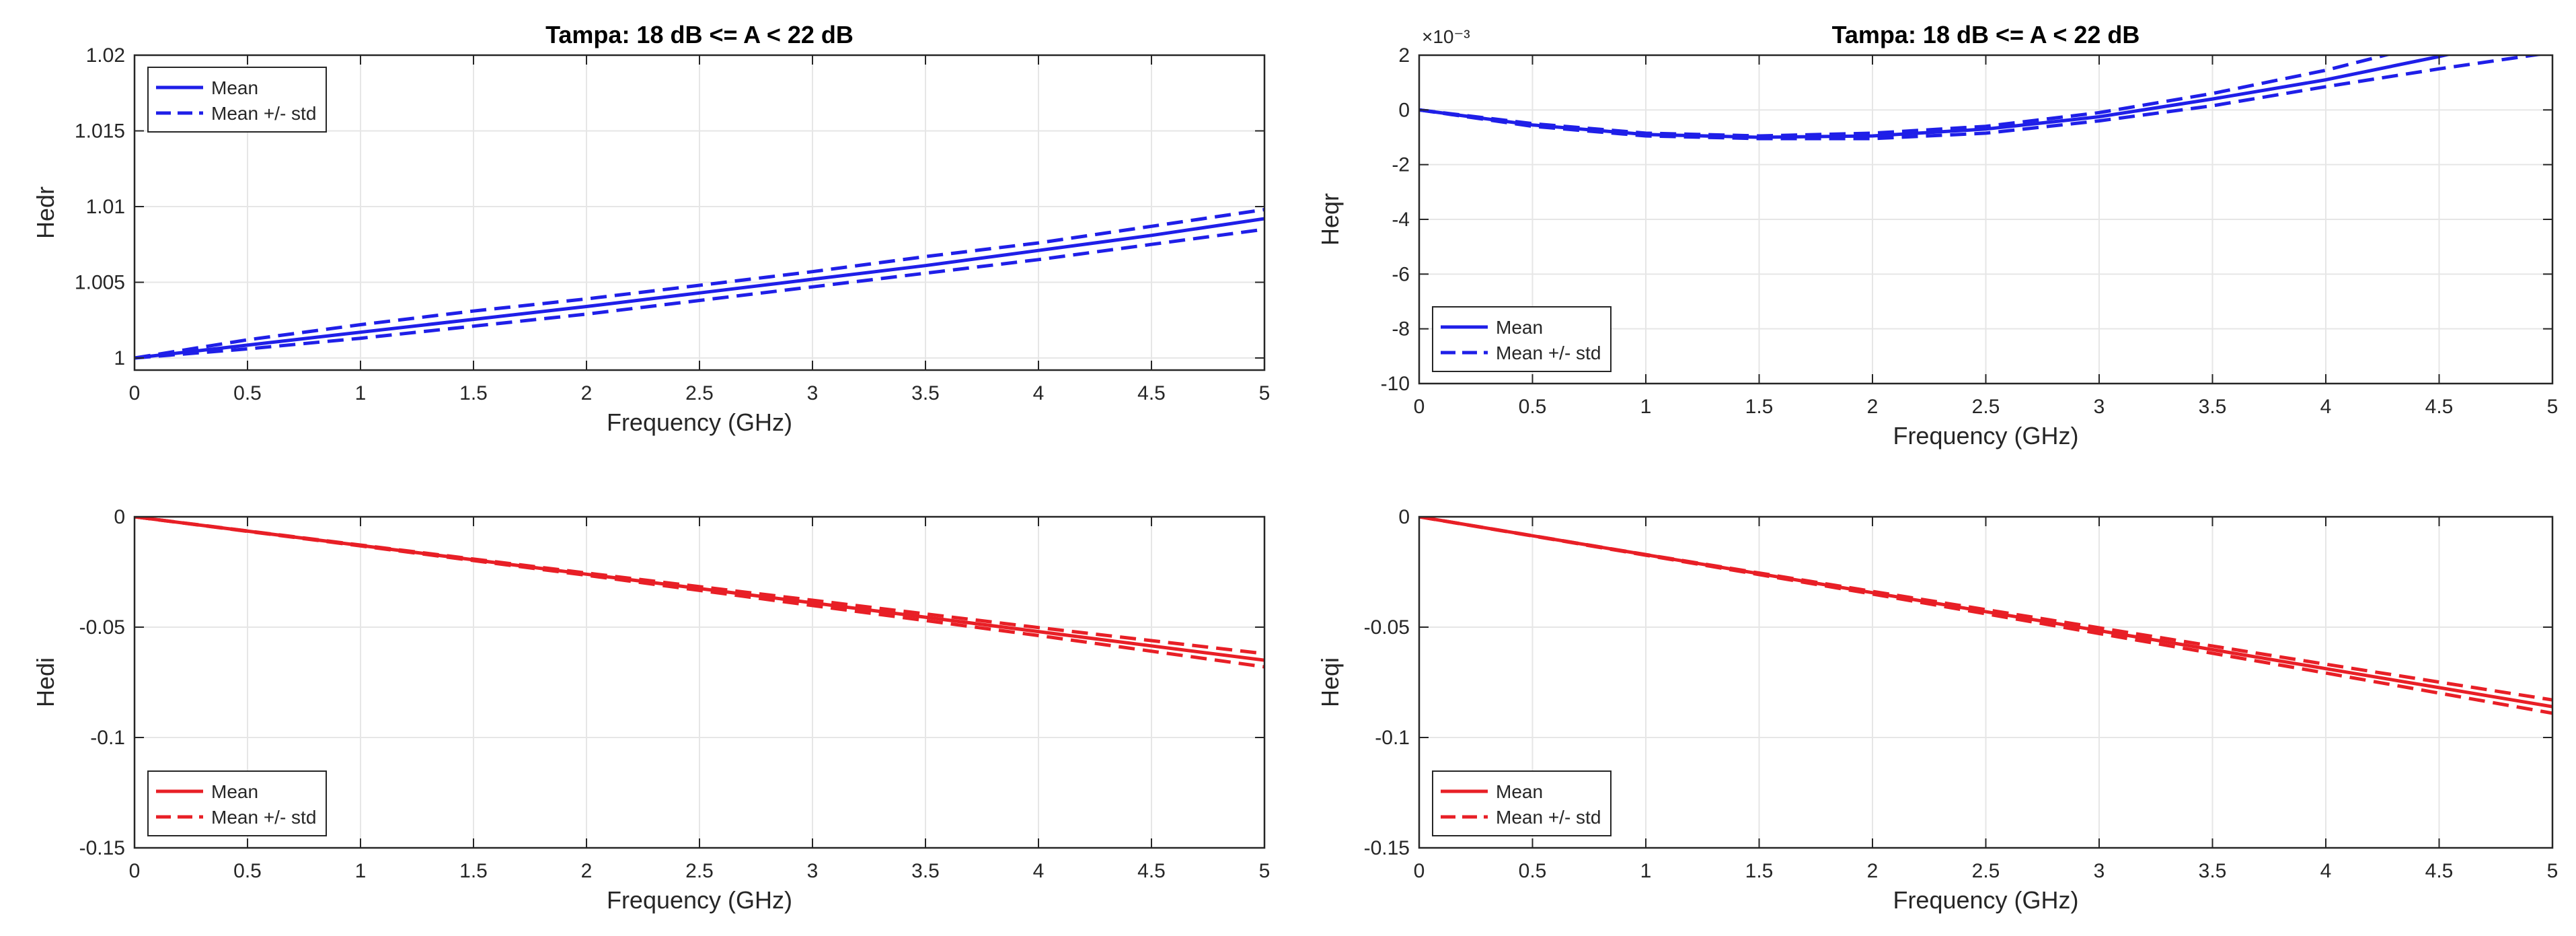 The height and width of the screenshot is (936, 2576). What do you see at coordinates (45, 212) in the screenshot?
I see `y-axis-label: Hedr` at bounding box center [45, 212].